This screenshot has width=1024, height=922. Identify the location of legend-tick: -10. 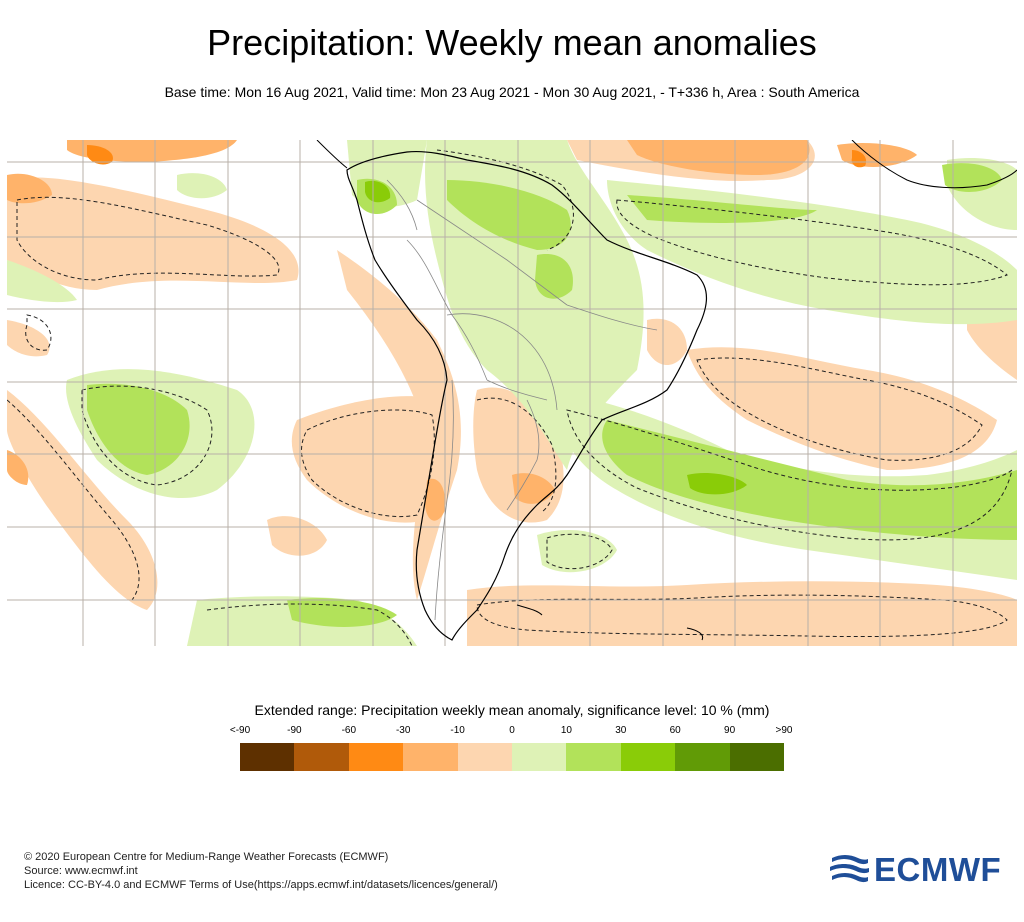
(457, 730).